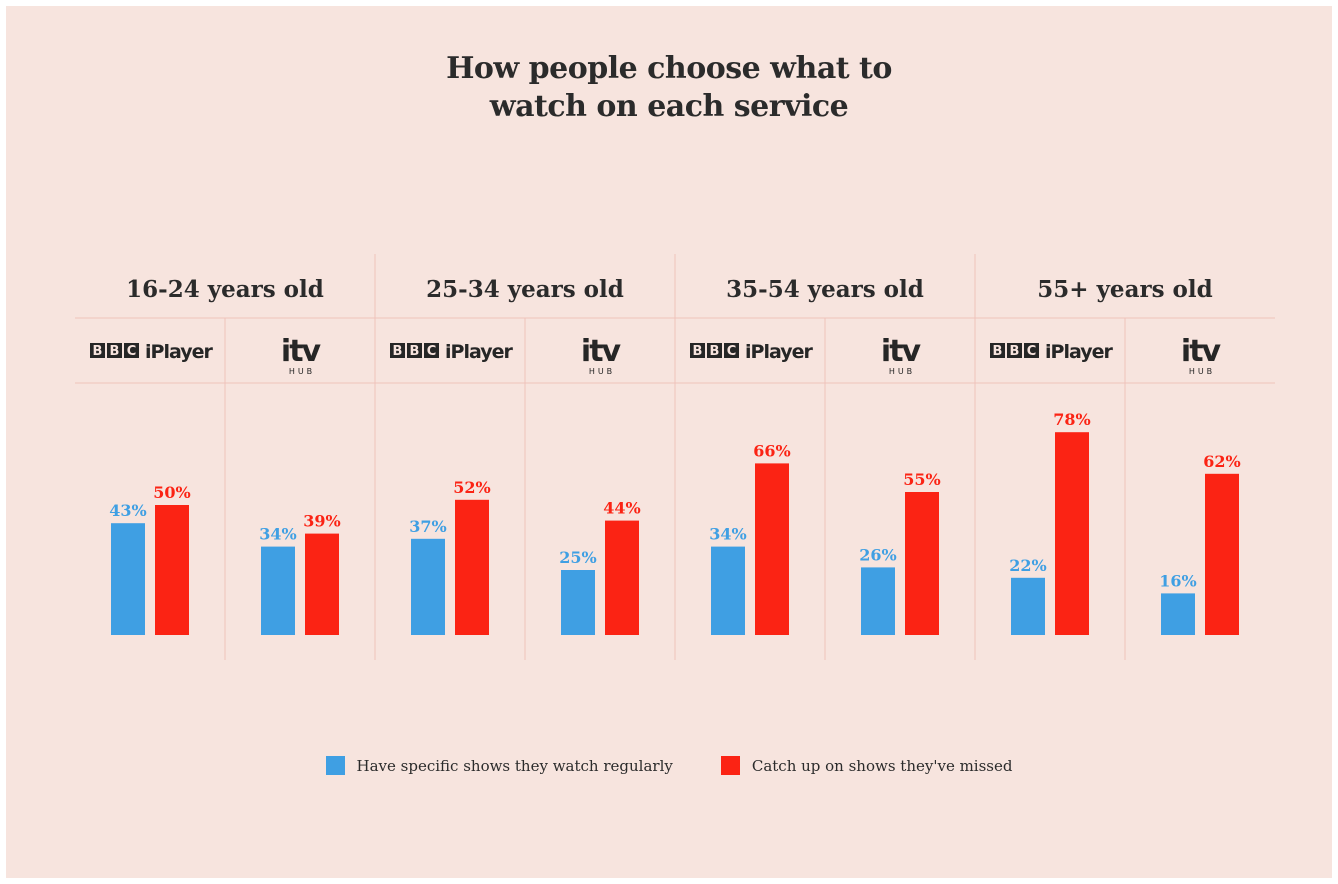 This screenshot has height=884, width=1338. Describe the element at coordinates (1071, 419) in the screenshot. I see `data-label-catchup: 78%` at that location.